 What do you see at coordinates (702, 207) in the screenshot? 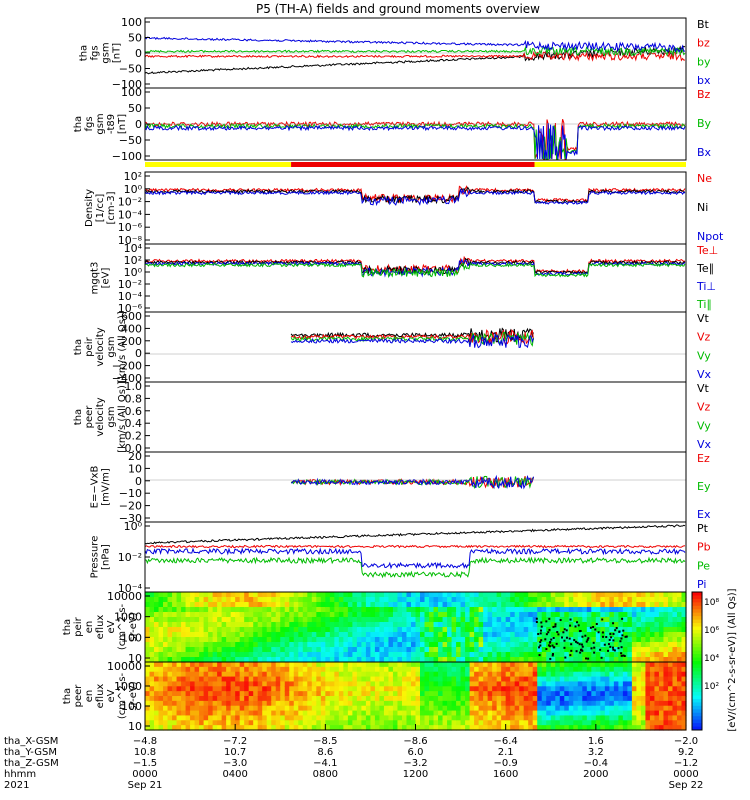
I see `legend-entry: Ni` at bounding box center [702, 207].